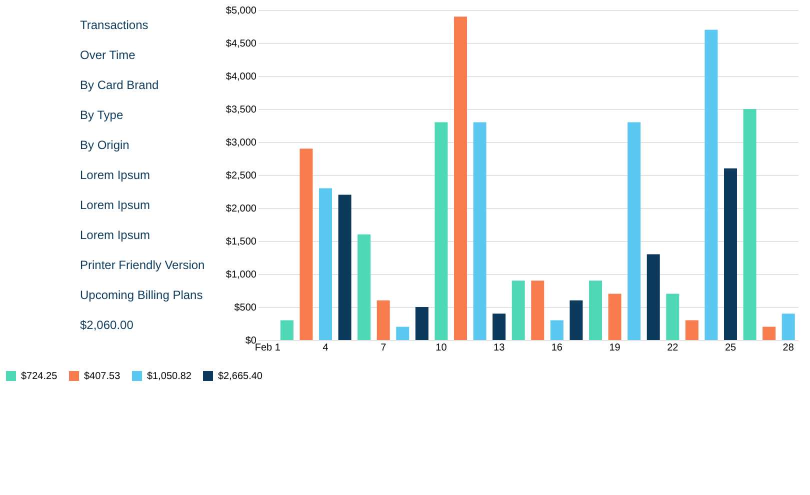 The width and height of the screenshot is (810, 495). What do you see at coordinates (241, 77) in the screenshot?
I see `y-tick-label: $4,000` at bounding box center [241, 77].